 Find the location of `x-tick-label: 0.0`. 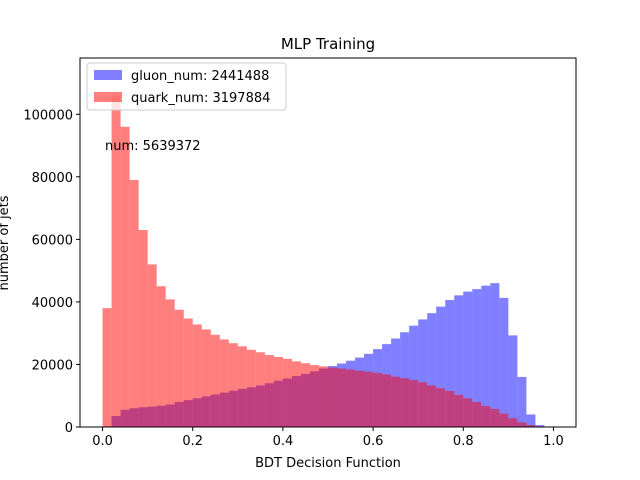

x-tick-label: 0.0 is located at coordinates (102, 441).